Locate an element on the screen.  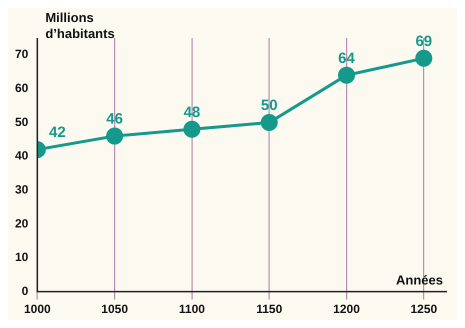
y-tick-label: 0 is located at coordinates (25, 291).